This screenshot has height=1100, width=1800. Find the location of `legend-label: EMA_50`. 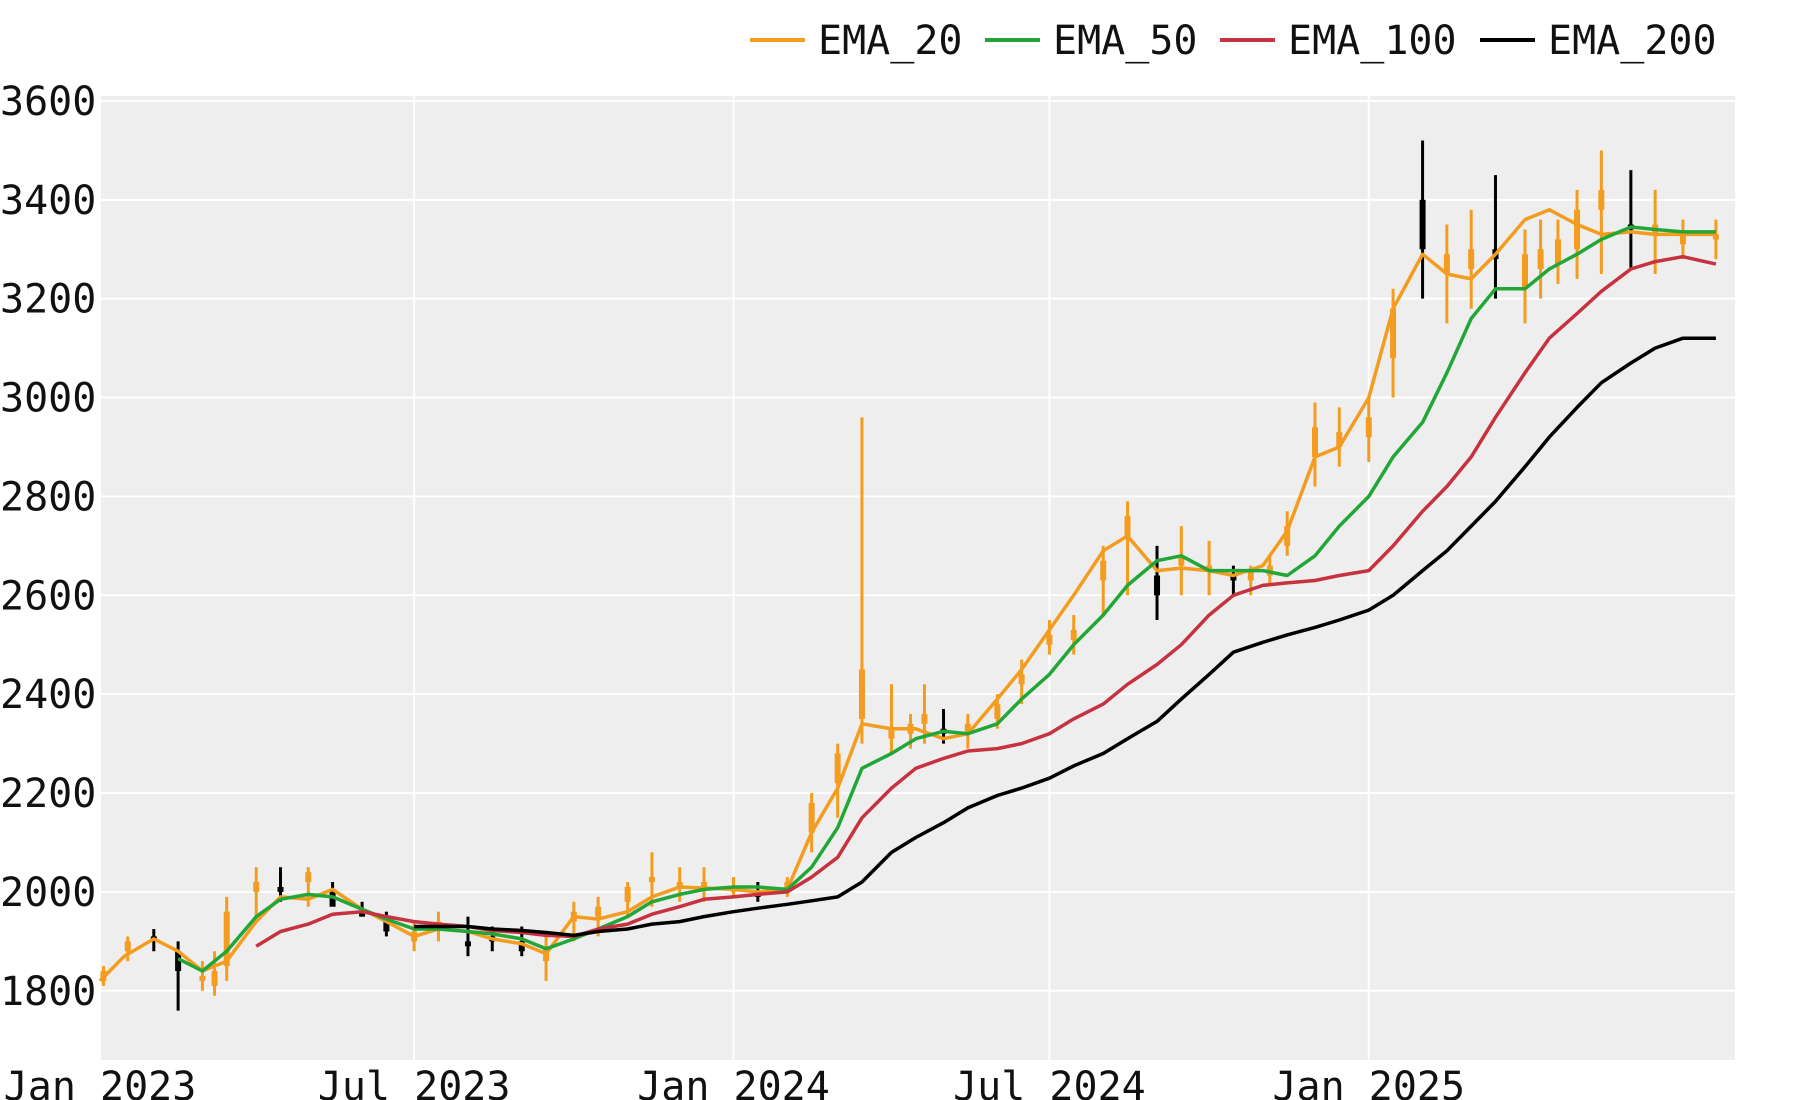

legend-label: EMA_50 is located at coordinates (1125, 41).